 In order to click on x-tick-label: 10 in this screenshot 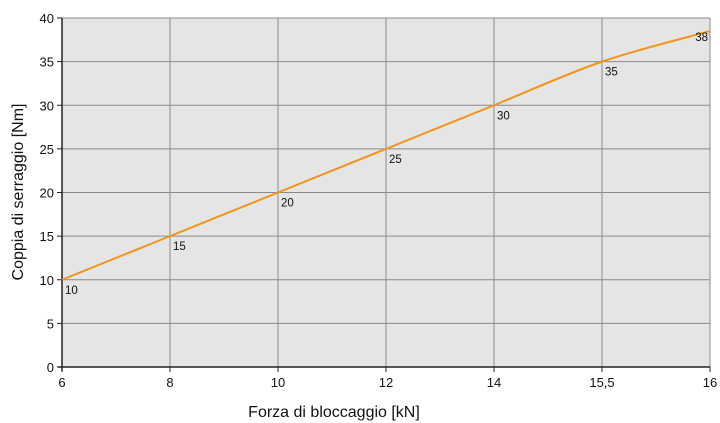, I will do `click(278, 382)`.